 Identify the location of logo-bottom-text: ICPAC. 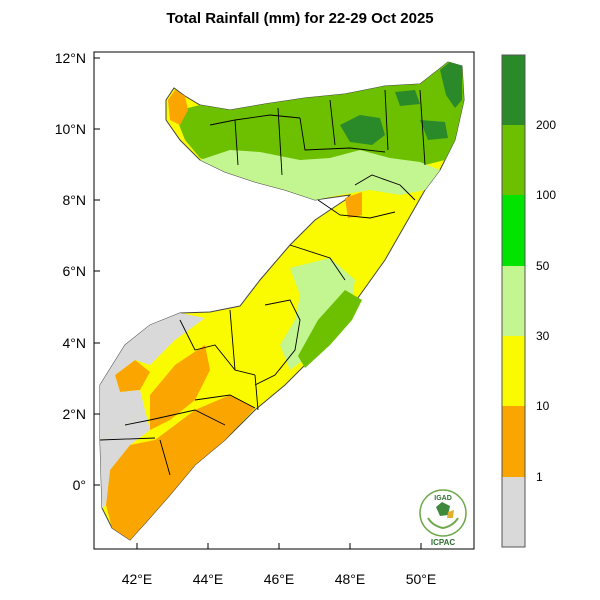
(443, 542).